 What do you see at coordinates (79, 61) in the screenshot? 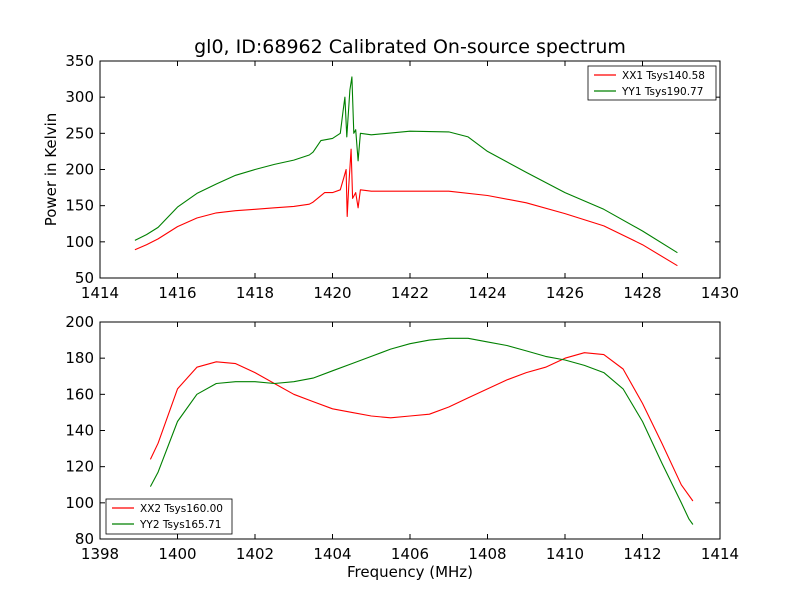
I see `y-tick-label: 350` at bounding box center [79, 61].